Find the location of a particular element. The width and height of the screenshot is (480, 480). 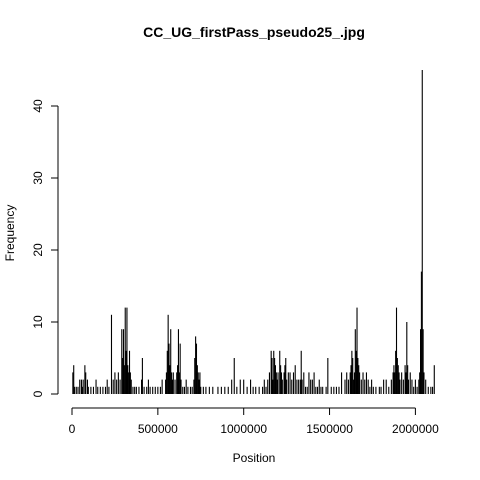

x-axis: 0 500000 1000000 1500000 2000000 is located at coordinates (254, 421).